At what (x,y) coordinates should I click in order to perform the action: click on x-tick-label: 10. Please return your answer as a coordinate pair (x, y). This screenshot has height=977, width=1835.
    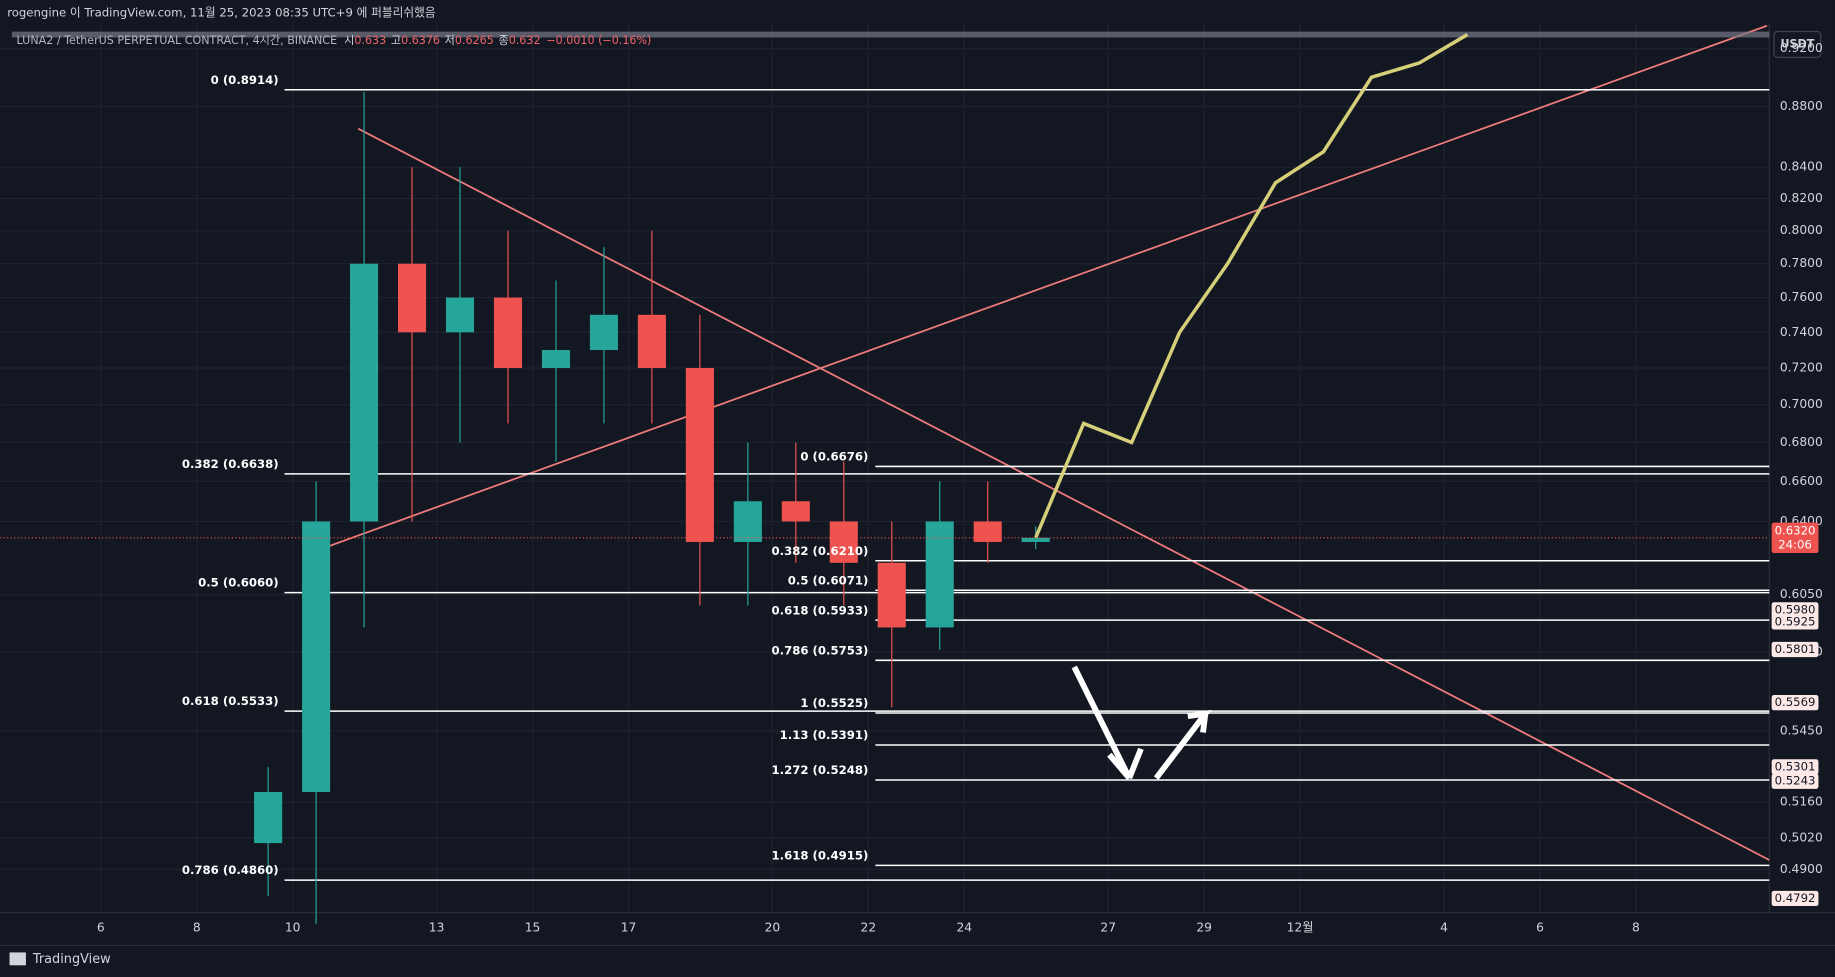
    Looking at the image, I should click on (293, 927).